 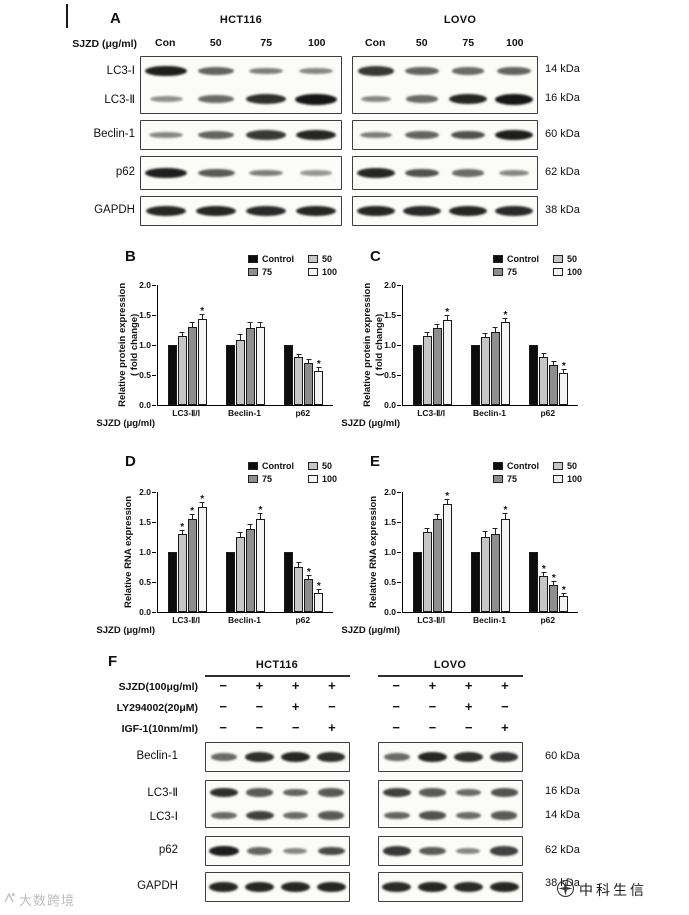 I want to click on treatment-label-sjzd: SJZD(100μg/ml), so click(x=158, y=687).